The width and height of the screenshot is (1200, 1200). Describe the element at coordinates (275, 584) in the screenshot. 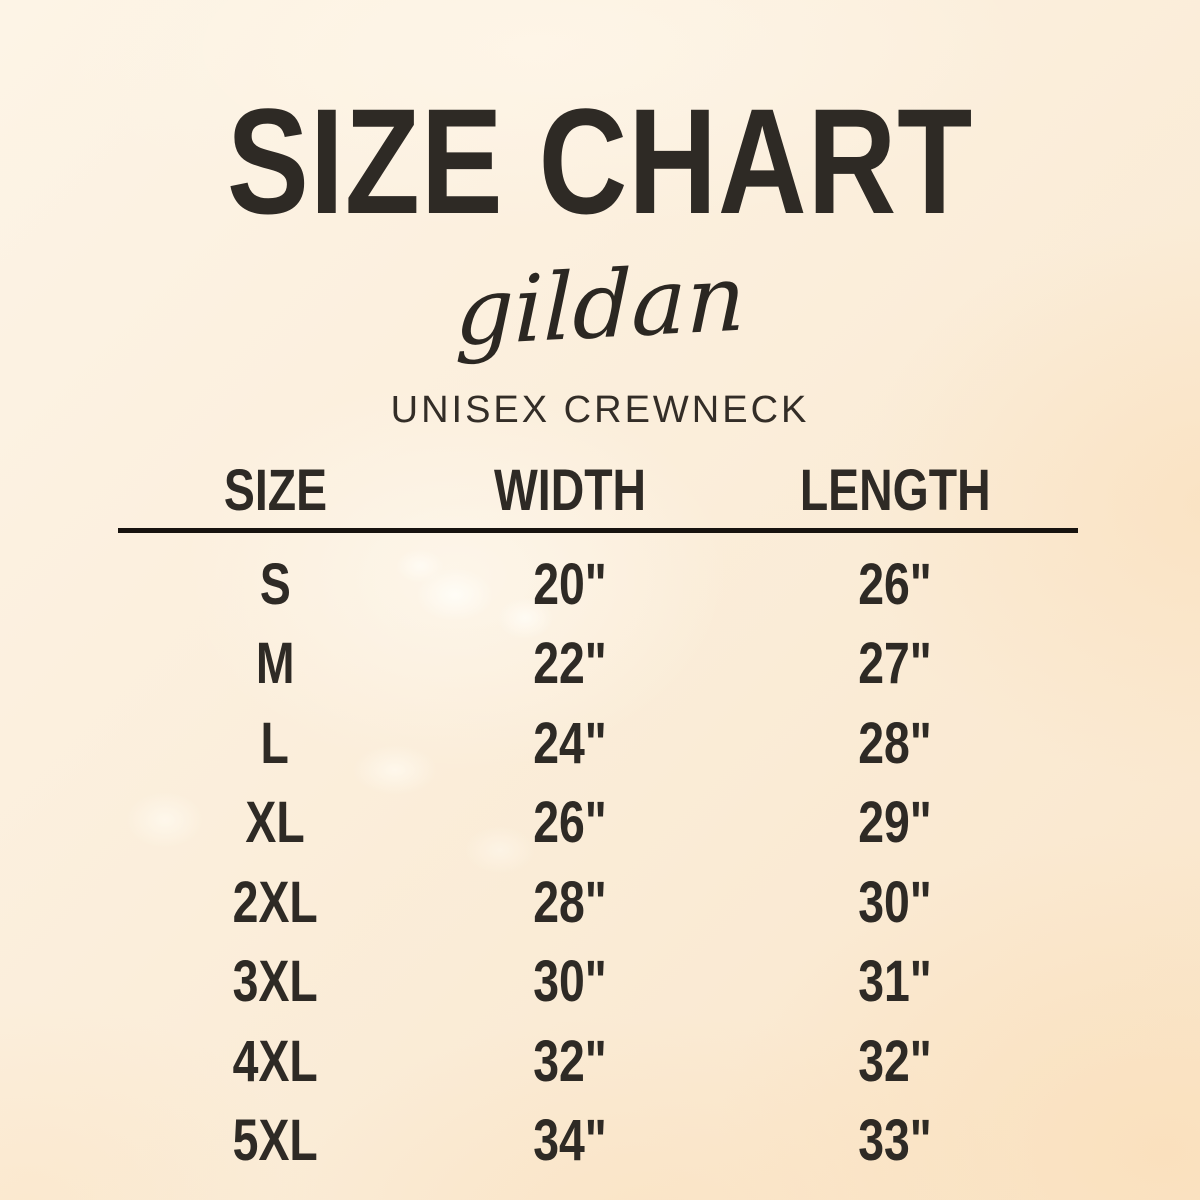

I see `size-cell: S` at that location.